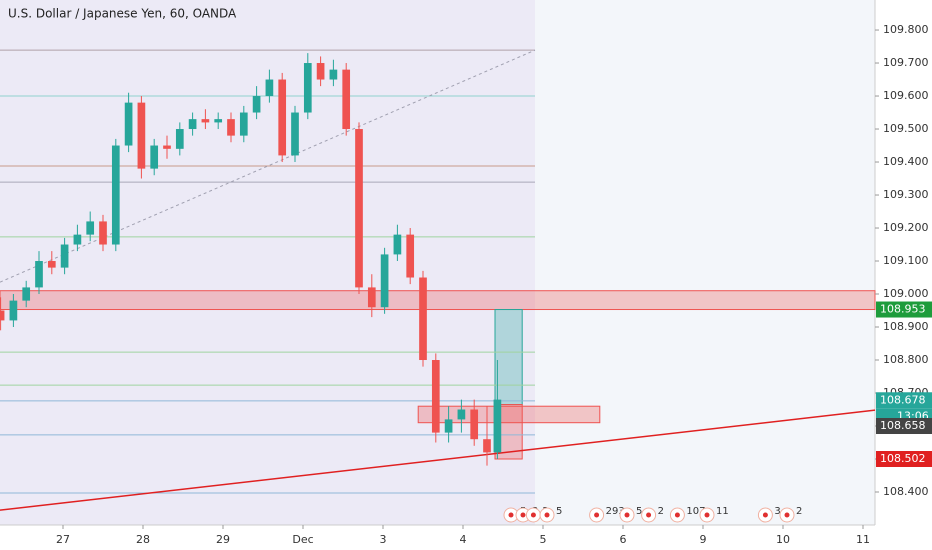 The height and width of the screenshot is (550, 932). I want to click on x-tick-label: 6, so click(623, 539).